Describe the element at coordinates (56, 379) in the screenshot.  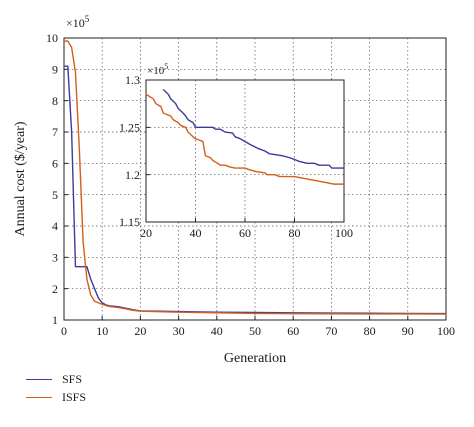
I see `legend-item-sfs: SFS` at that location.